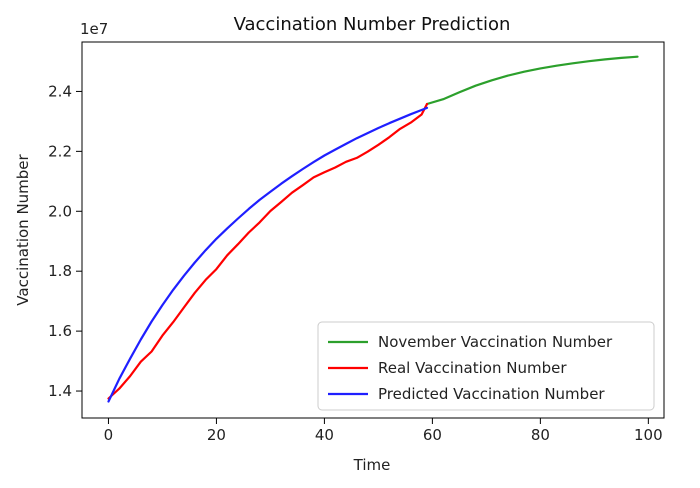 This screenshot has width=700, height=488. I want to click on x-tick-label: 20, so click(216, 435).